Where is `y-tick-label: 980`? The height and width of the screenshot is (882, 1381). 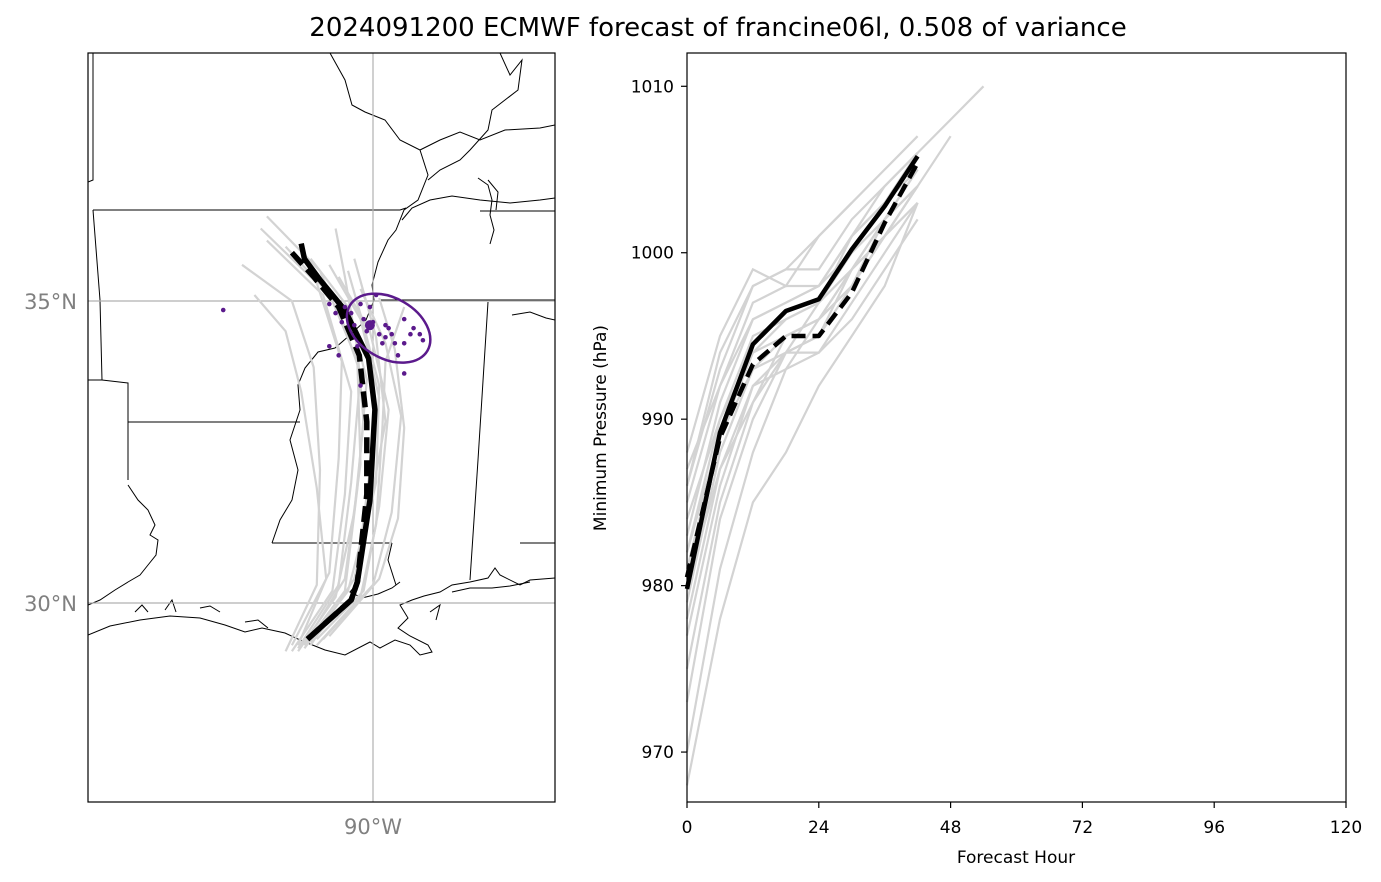
y-tick-label: 980 is located at coordinates (658, 587).